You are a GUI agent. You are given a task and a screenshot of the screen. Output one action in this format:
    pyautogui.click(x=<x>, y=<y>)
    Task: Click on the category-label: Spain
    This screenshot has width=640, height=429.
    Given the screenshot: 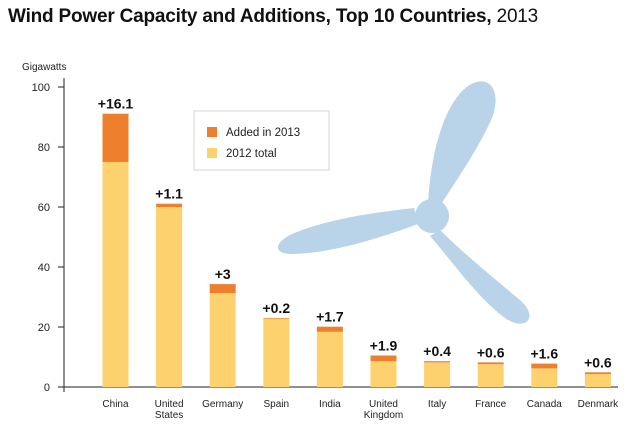 What is the action you would take?
    pyautogui.click(x=277, y=404)
    